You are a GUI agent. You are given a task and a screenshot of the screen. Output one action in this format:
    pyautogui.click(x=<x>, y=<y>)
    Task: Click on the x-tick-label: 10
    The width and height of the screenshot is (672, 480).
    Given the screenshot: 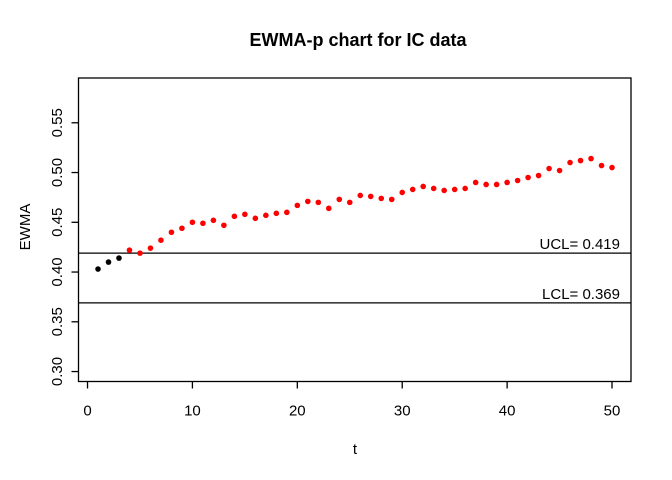 What is the action you would take?
    pyautogui.click(x=192, y=411)
    